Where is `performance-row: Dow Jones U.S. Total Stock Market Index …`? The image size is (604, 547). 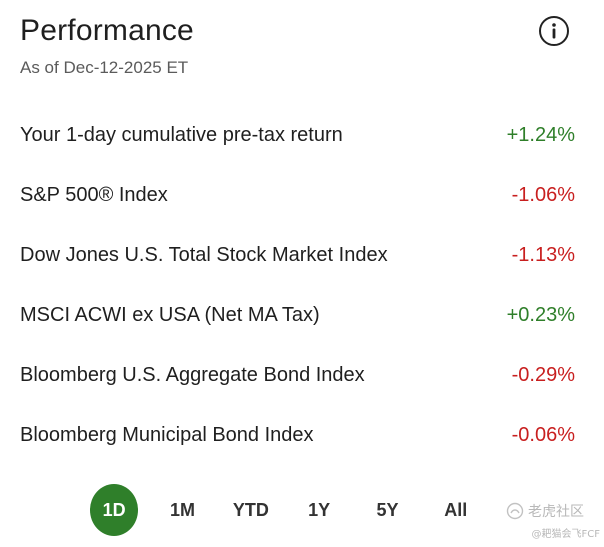 performance-row: Dow Jones U.S. Total Stock Market Index … is located at coordinates (297, 255).